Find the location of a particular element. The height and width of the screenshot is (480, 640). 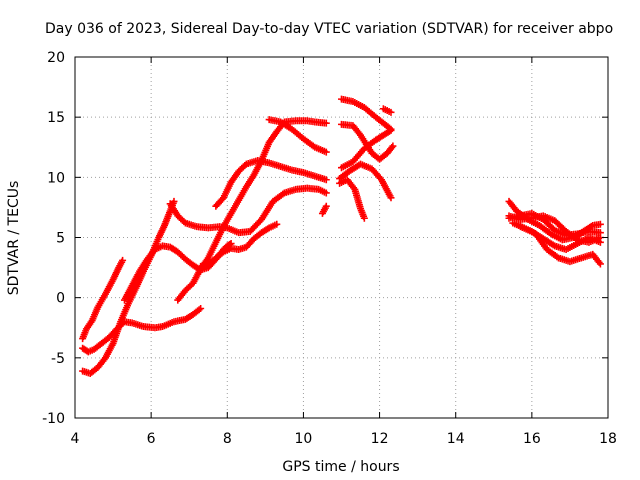

x-tick-label: 18 is located at coordinates (608, 439).